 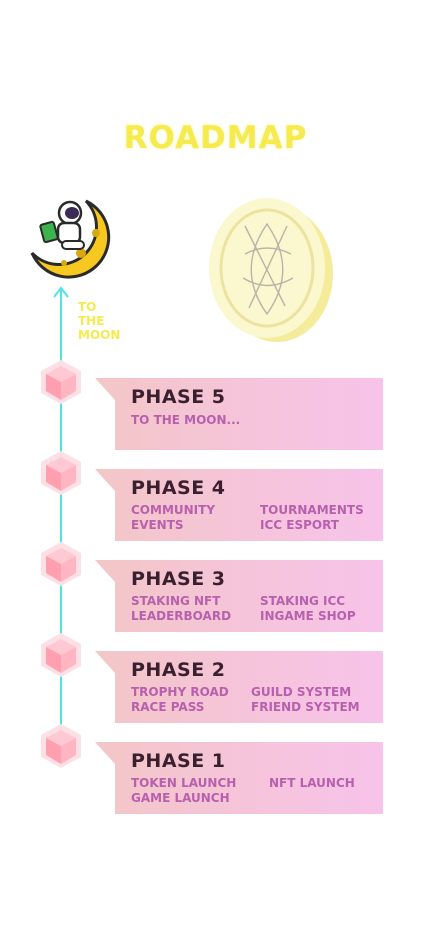 I want to click on phase-title: PHASE 2, so click(x=178, y=670).